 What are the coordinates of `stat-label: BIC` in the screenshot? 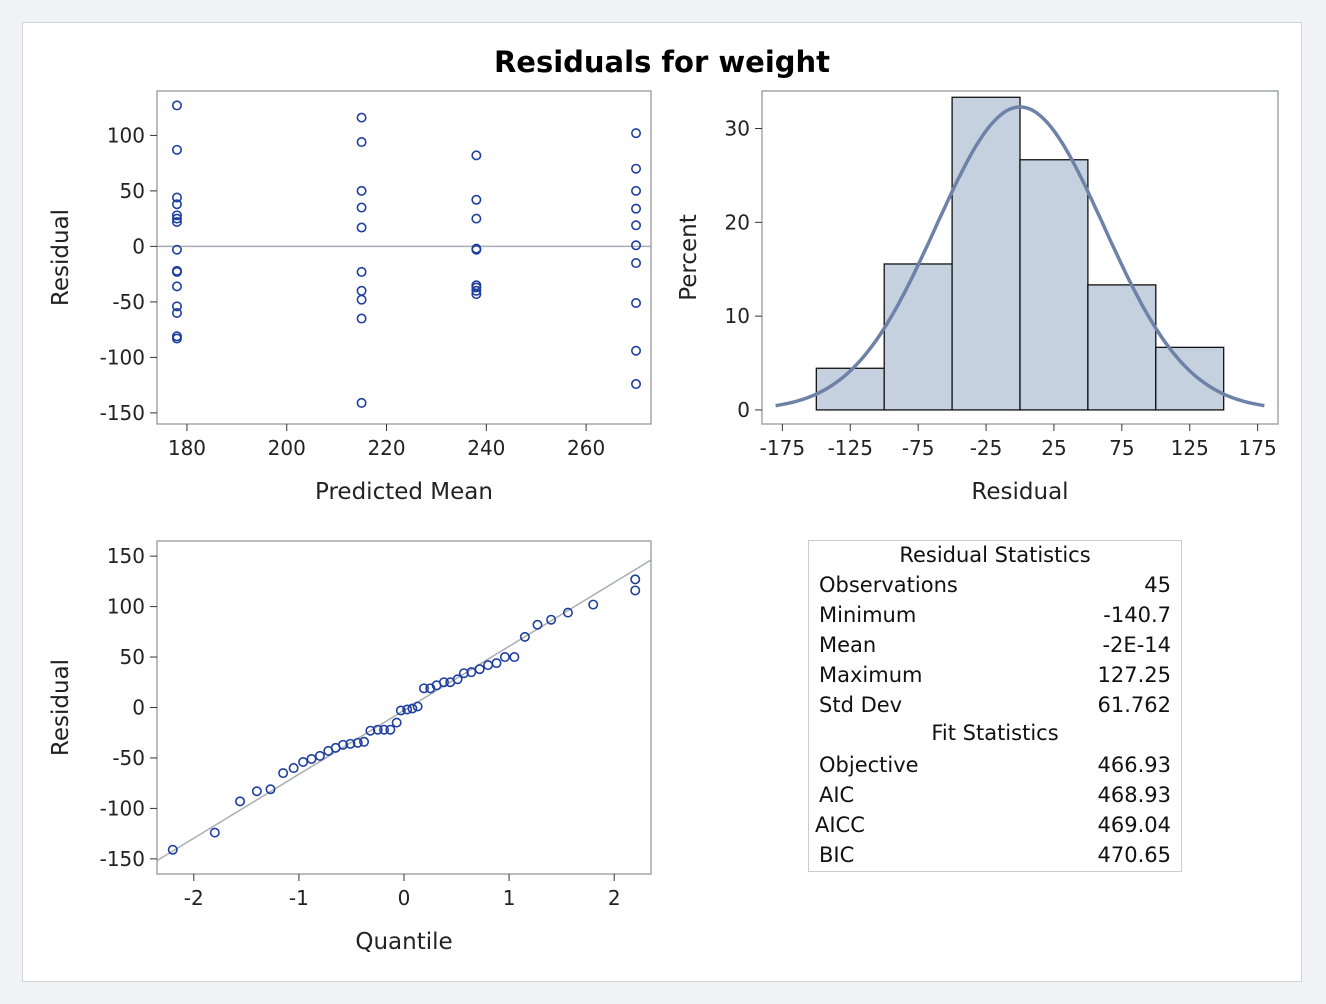 It's located at (837, 855).